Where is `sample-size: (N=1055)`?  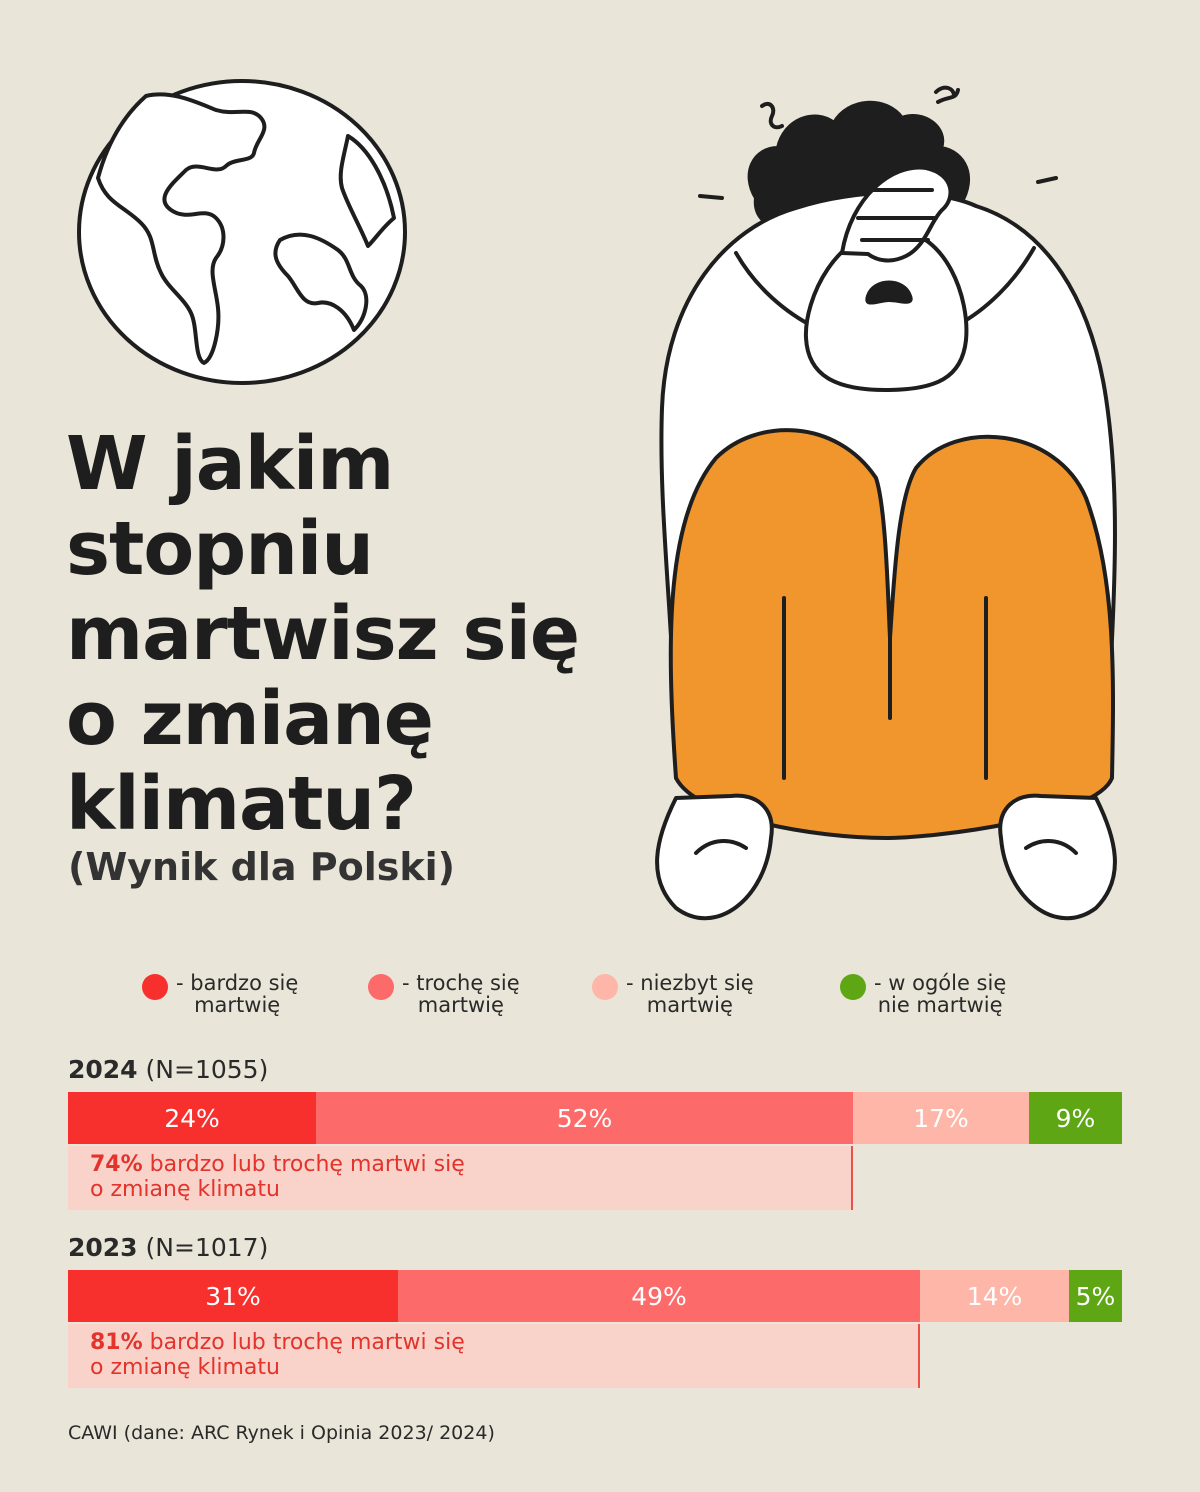 sample-size: (N=1055) is located at coordinates (207, 1069).